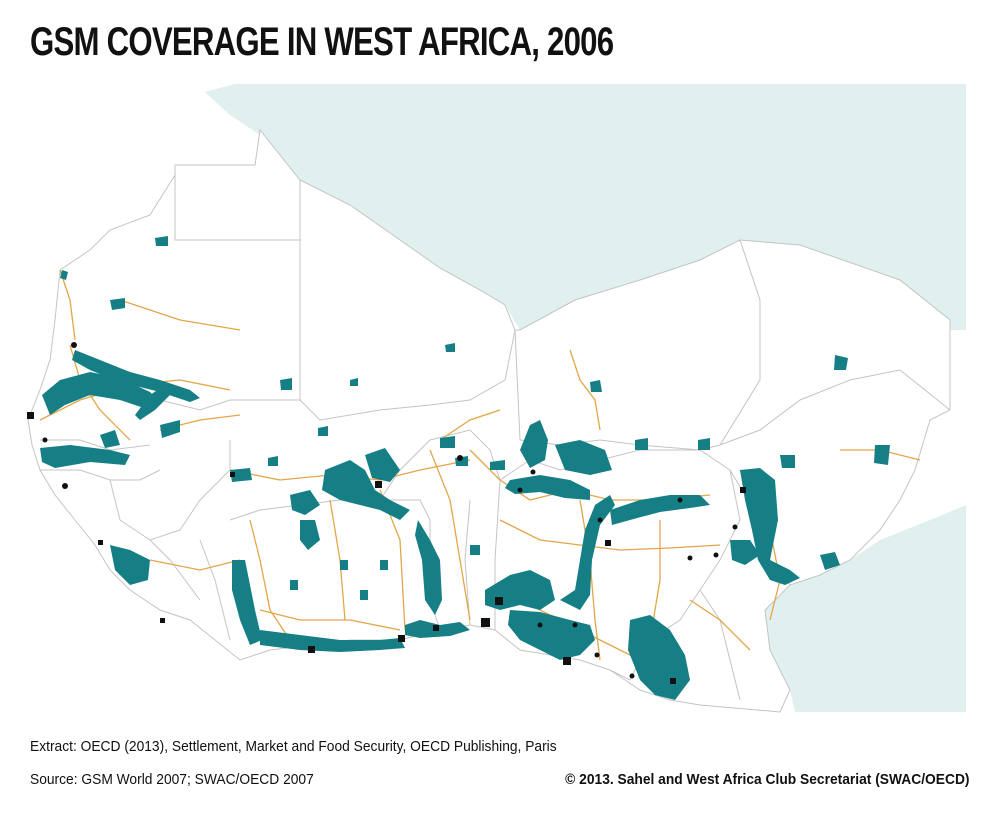 This screenshot has width=1000, height=814. What do you see at coordinates (322, 42) in the screenshot?
I see `map-title: GSM COVERAGE IN WEST AFRICA, 2006` at bounding box center [322, 42].